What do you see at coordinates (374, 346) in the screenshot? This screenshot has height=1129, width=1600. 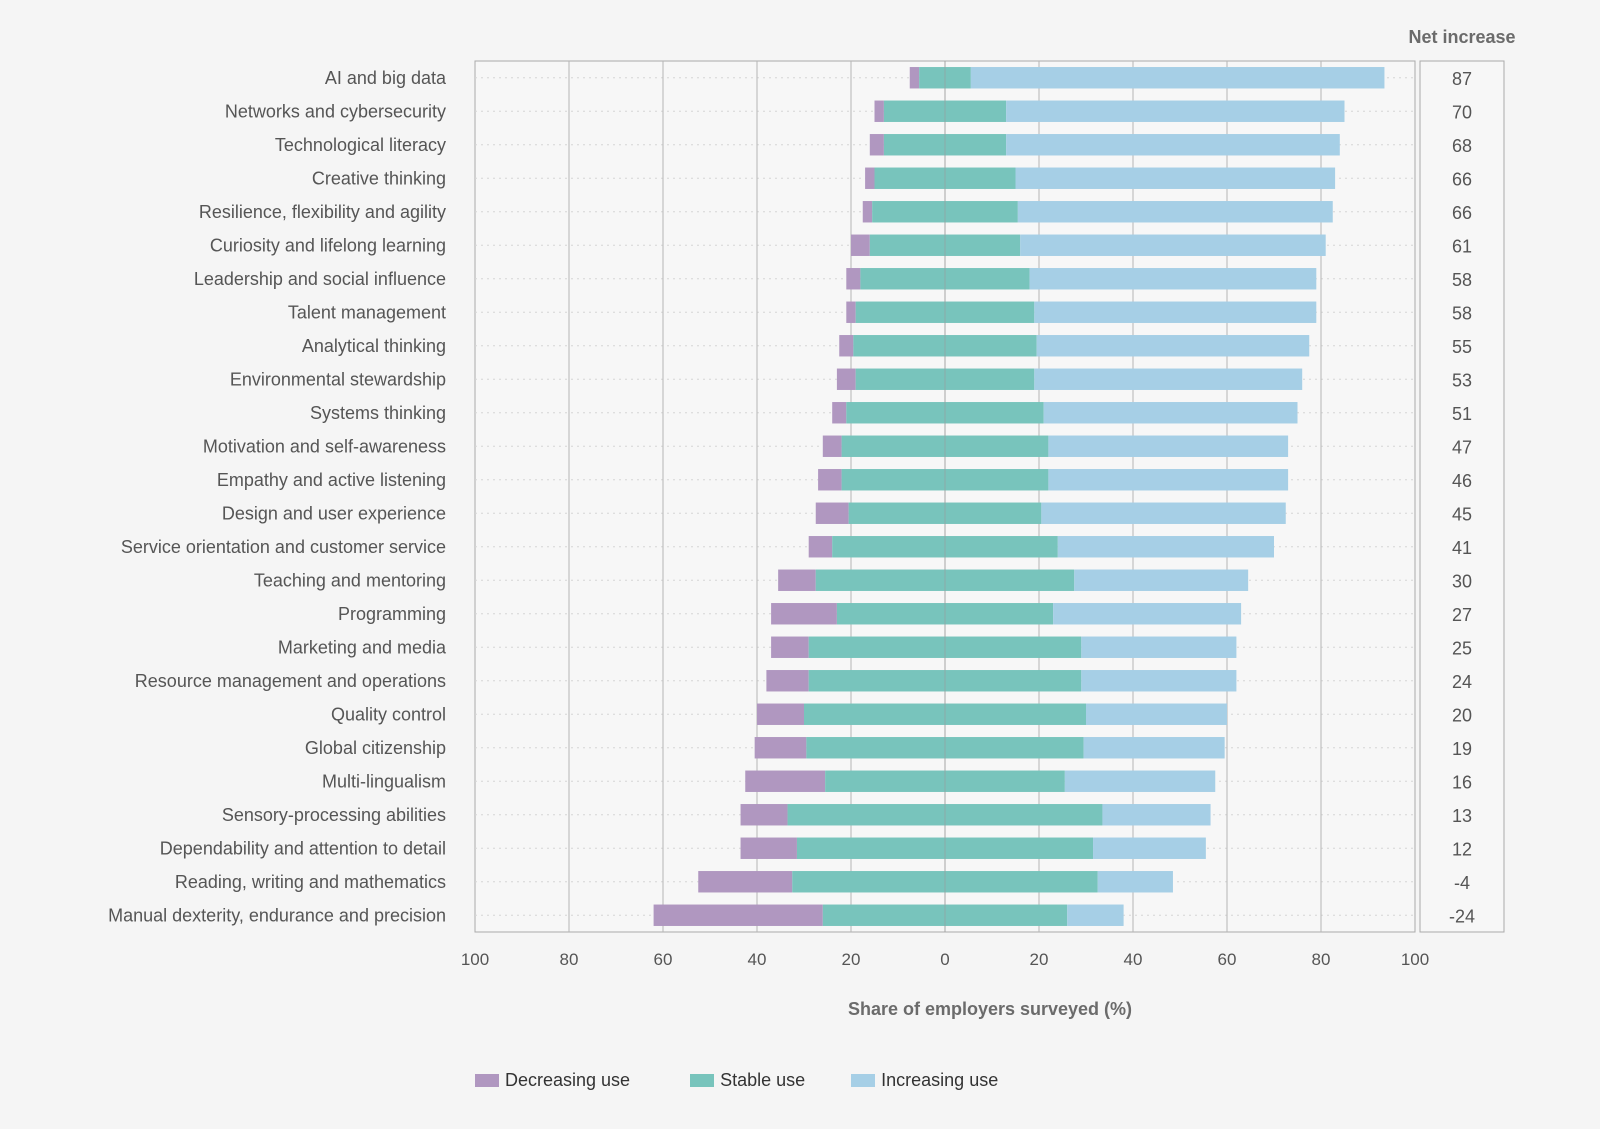 I see `category-label: Analytical thinking` at bounding box center [374, 346].